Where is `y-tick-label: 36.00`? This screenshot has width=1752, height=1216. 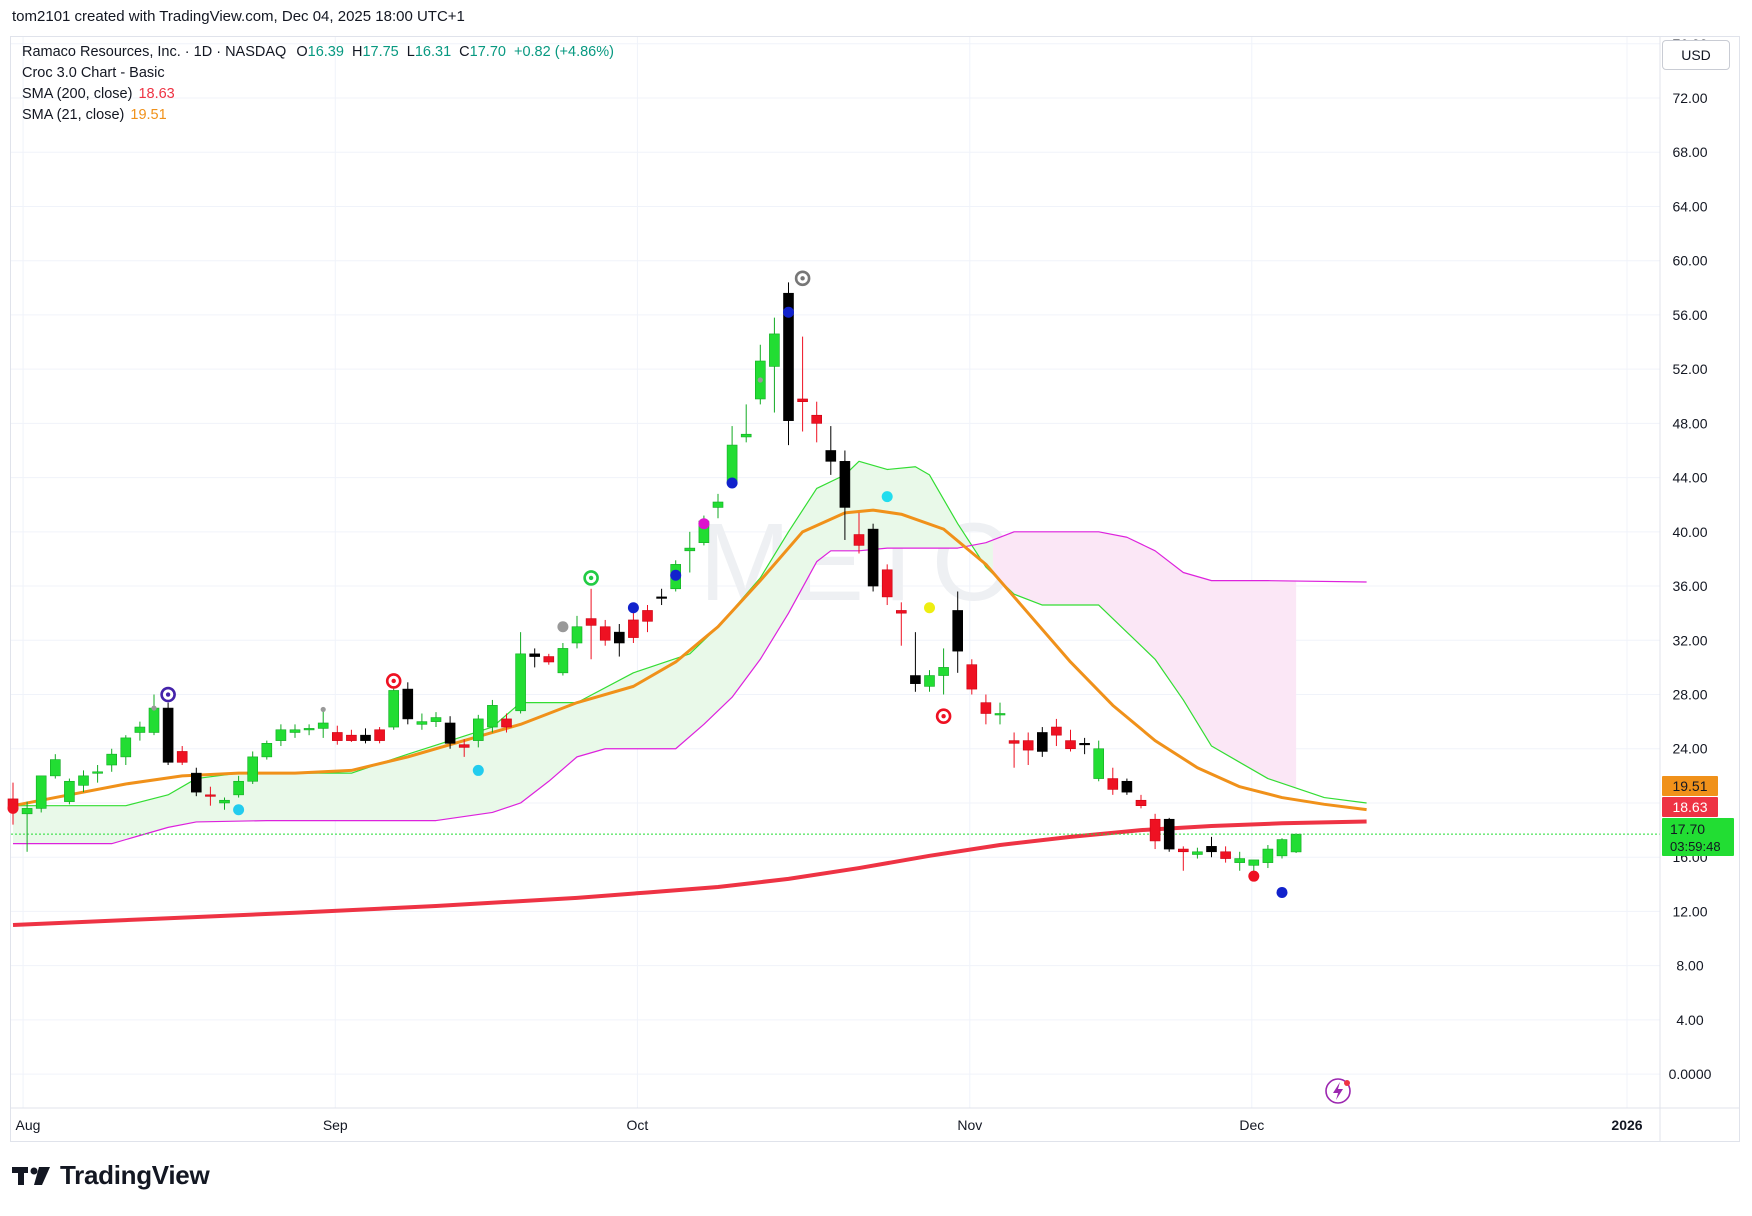 y-tick-label: 36.00 is located at coordinates (1689, 586).